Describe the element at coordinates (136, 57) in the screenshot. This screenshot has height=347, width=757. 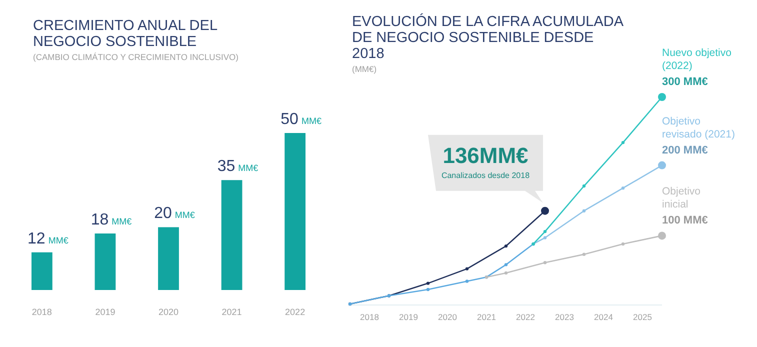
I see `chart-subtitle: (CAMBIO CLIMÁTICO Y CRECIMIENTO INCLUSIVO)` at that location.